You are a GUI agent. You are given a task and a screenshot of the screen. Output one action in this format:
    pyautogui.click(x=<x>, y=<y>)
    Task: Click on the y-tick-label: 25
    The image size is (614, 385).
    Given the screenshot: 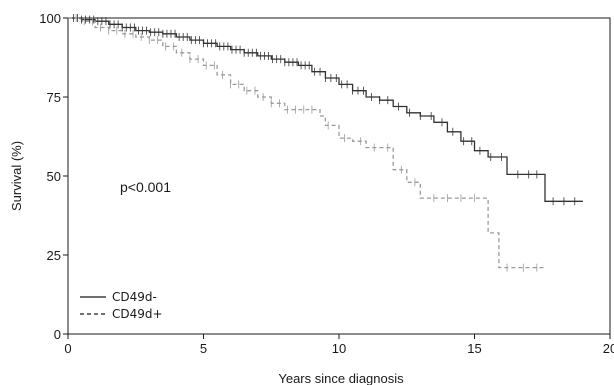 What is the action you would take?
    pyautogui.click(x=54, y=255)
    